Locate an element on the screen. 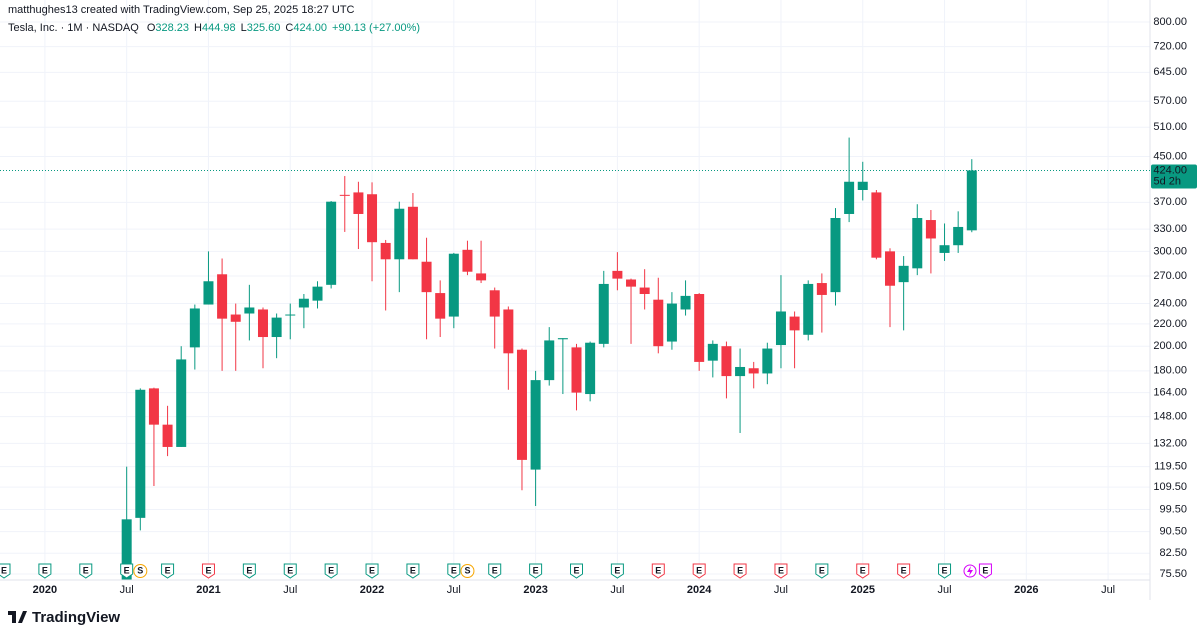 The width and height of the screenshot is (1200, 637). y-tick-label: 270.00 is located at coordinates (1170, 276).